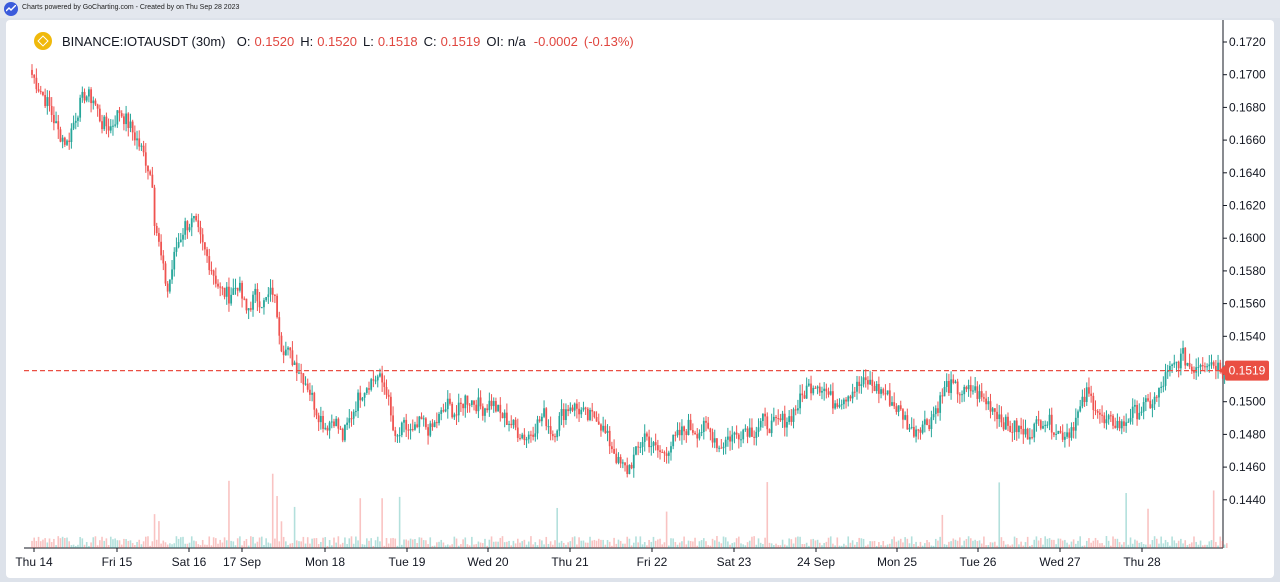 The height and width of the screenshot is (582, 1280). I want to click on x-tick-label: Tue 26, so click(978, 562).